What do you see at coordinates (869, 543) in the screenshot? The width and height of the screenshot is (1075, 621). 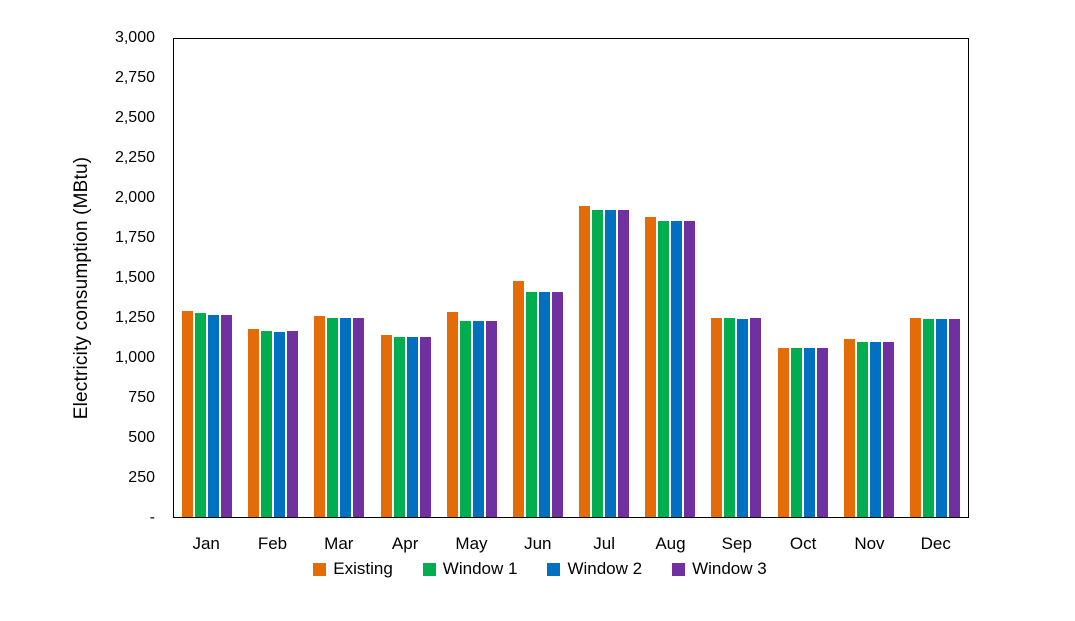 I see `x-tick-label-nov: Nov` at bounding box center [869, 543].